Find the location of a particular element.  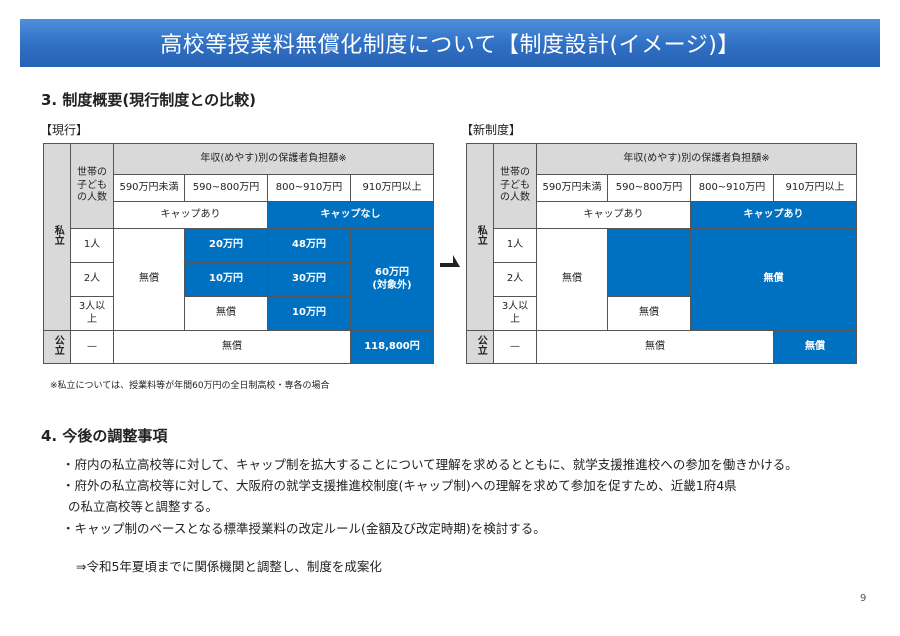

cell-r2-c2: 10万円 is located at coordinates (226, 279).